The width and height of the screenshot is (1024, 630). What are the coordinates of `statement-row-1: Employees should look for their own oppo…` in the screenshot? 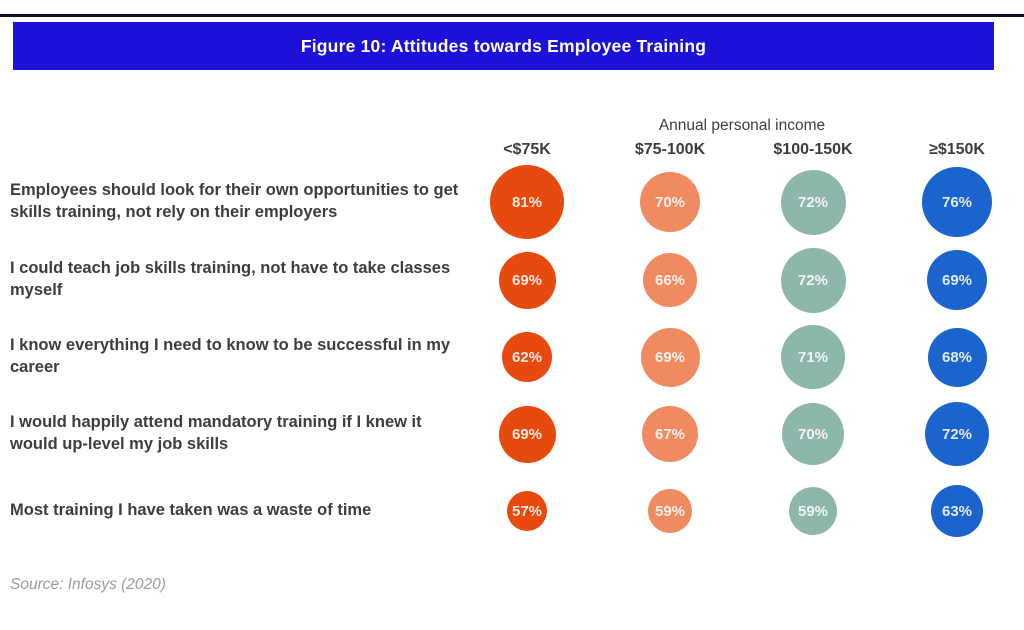 It's located at (234, 201).